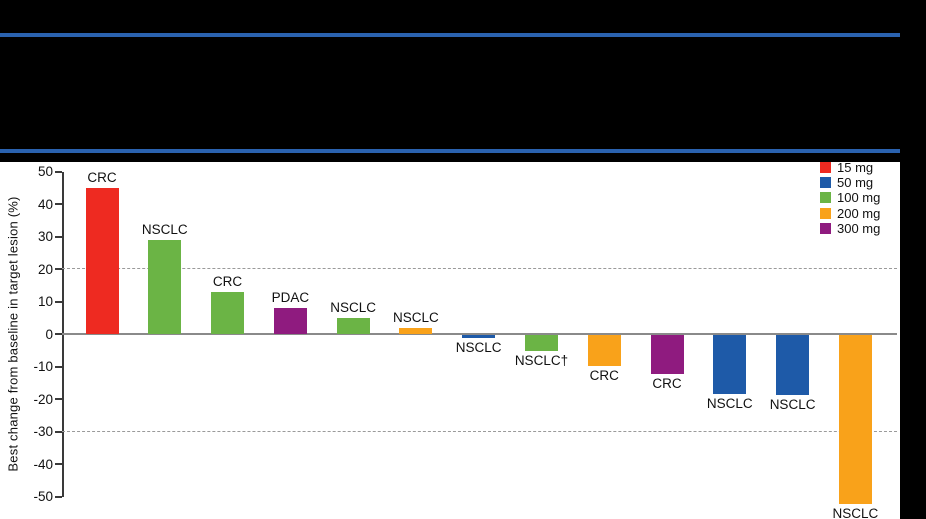  Describe the element at coordinates (667, 383) in the screenshot. I see `bar-label-10: CRC` at that location.